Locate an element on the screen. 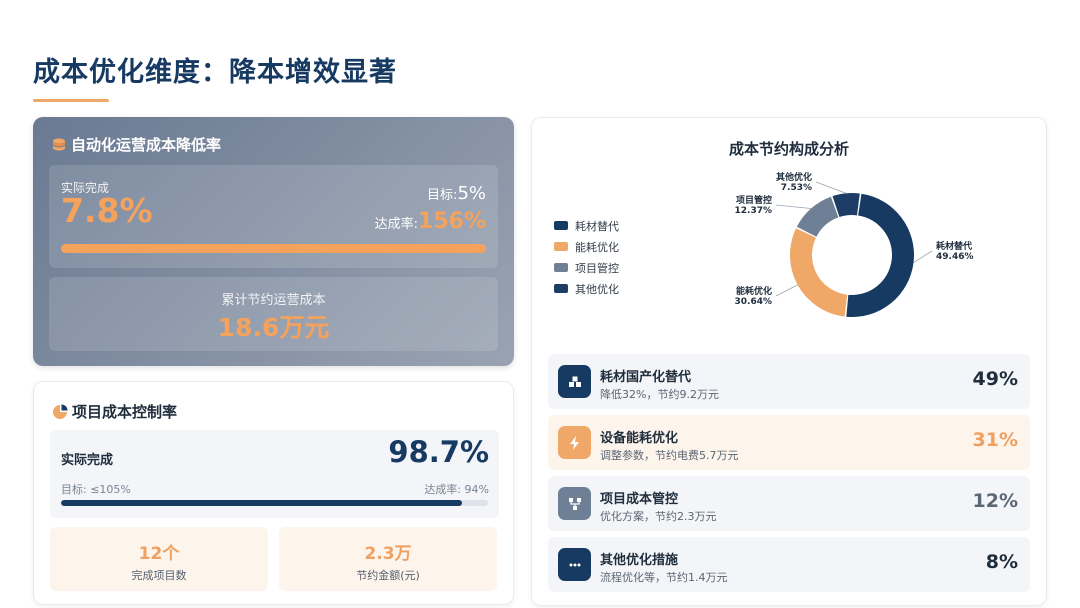 Image resolution: width=1080 pixels, height=608 pixels. rate-label: 达成率: is located at coordinates (396, 224).